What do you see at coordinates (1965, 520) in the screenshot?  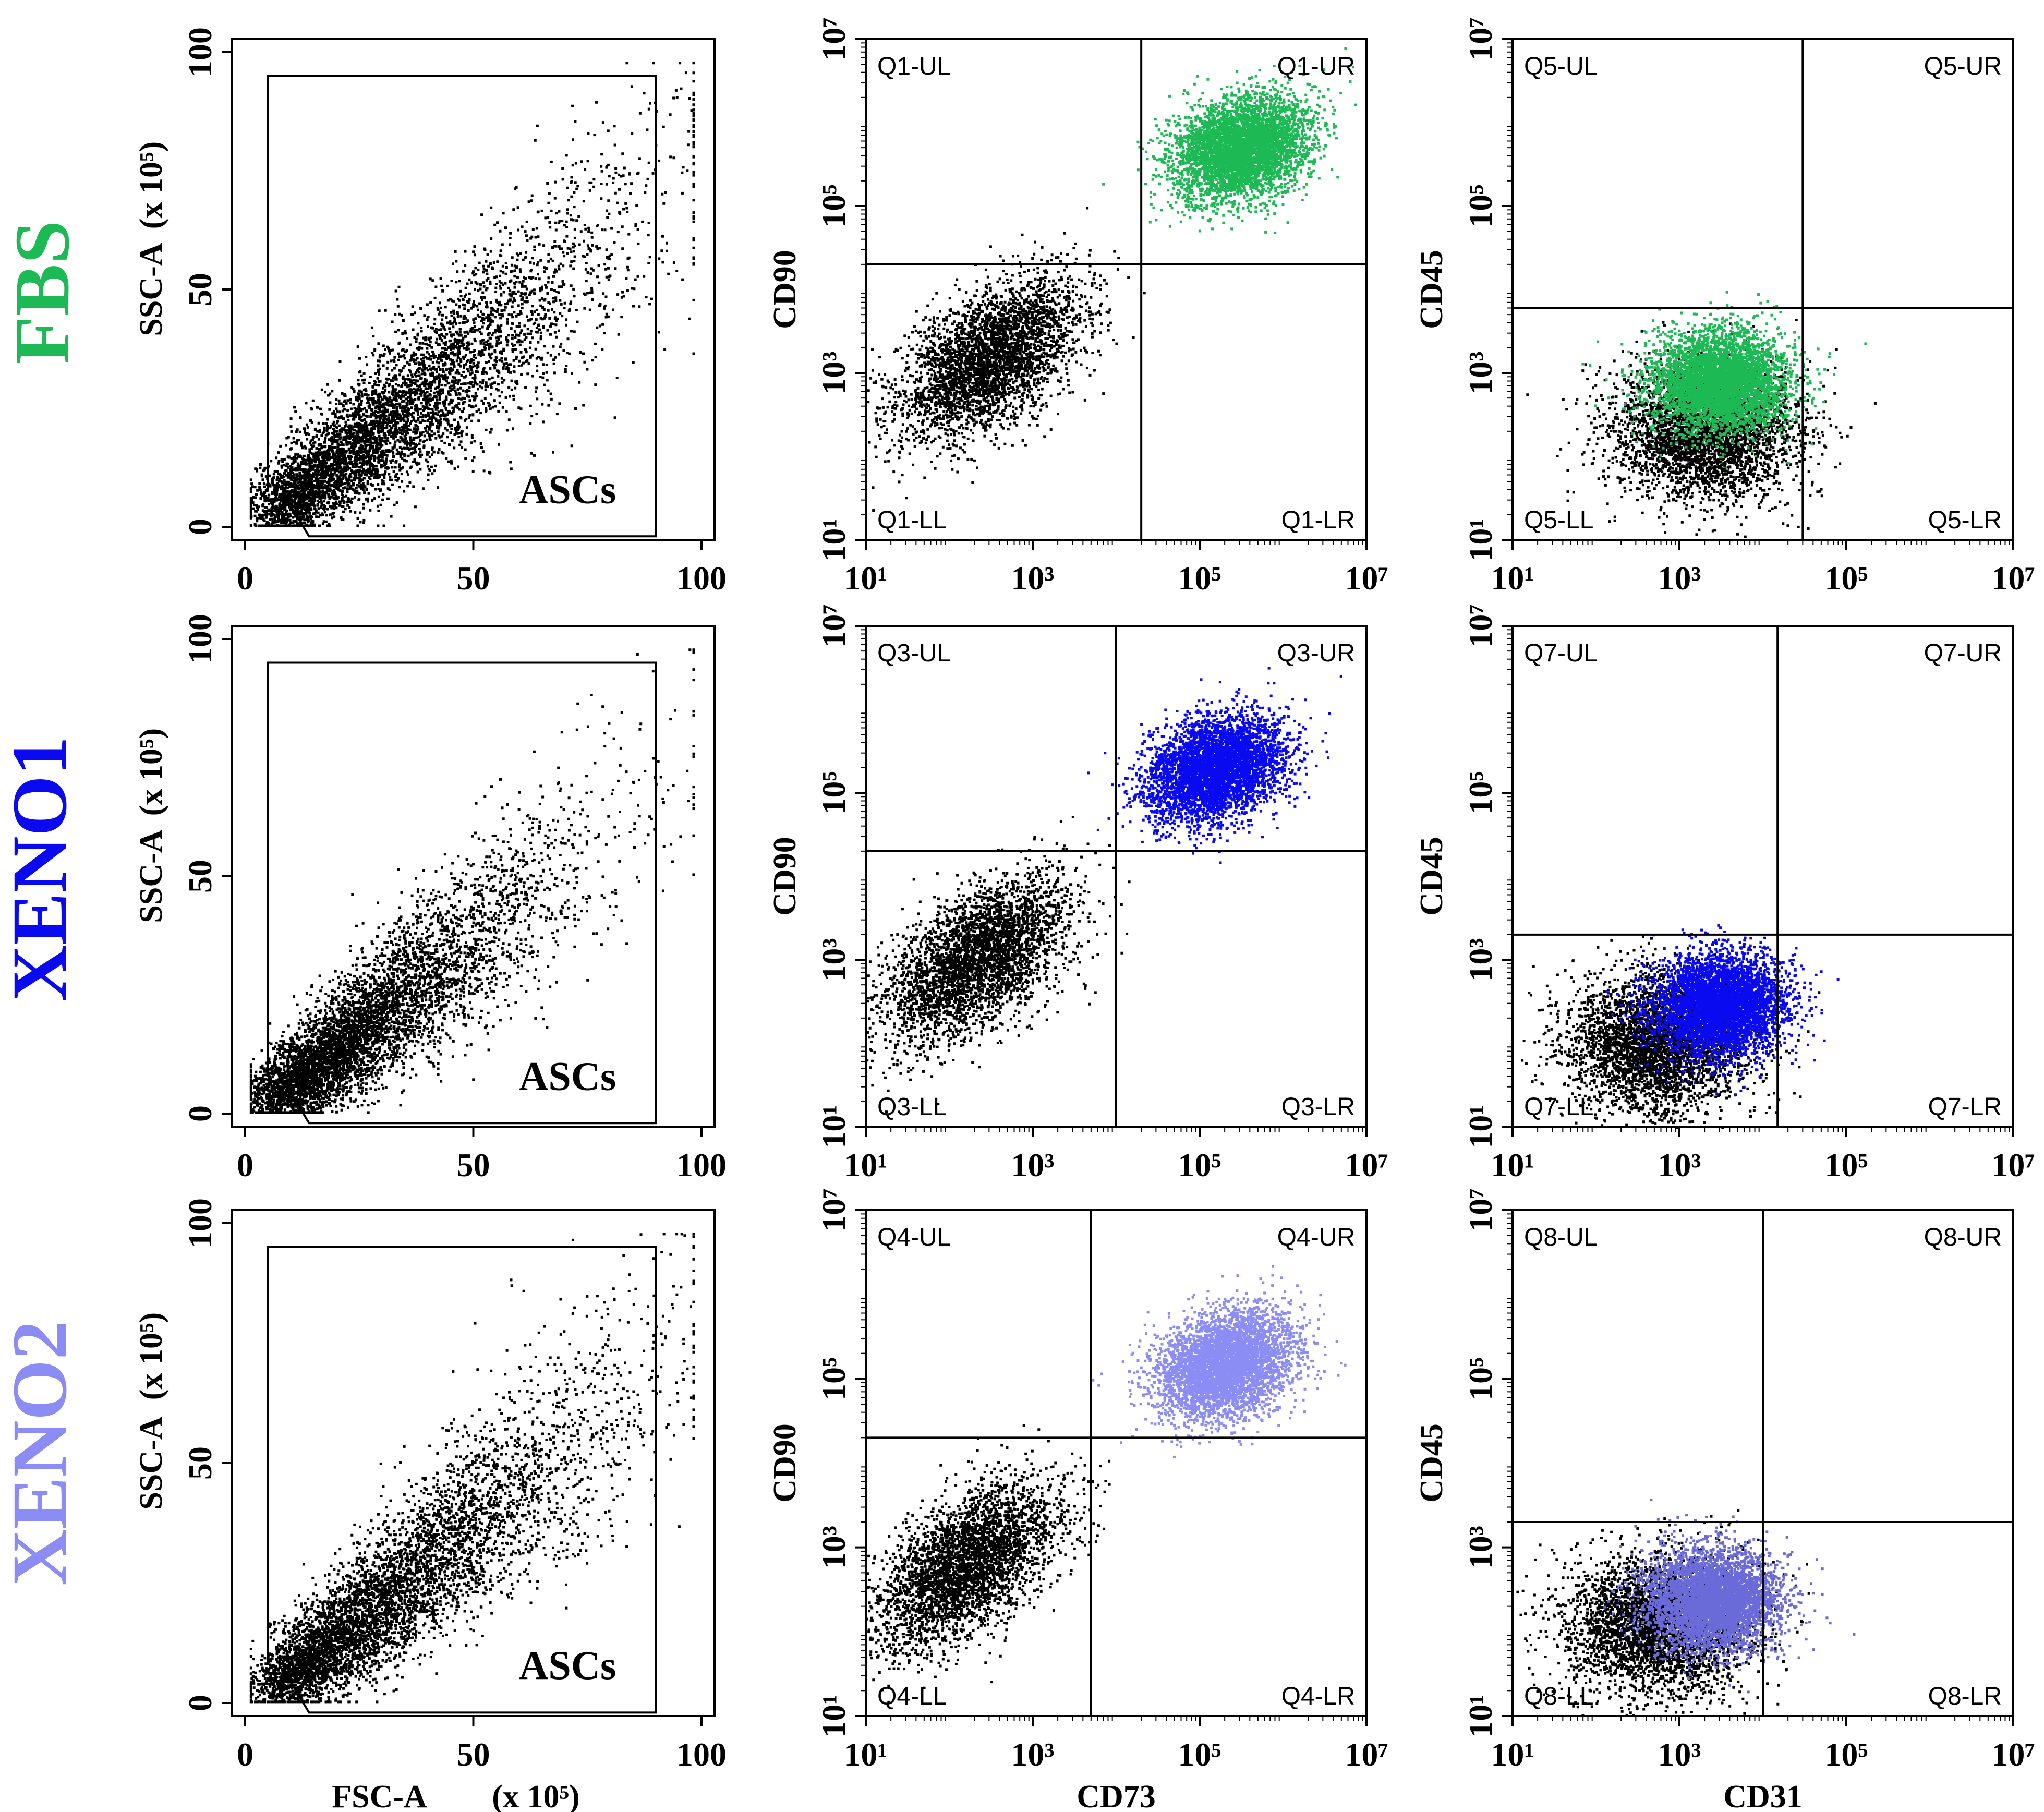 I see `quadrant-lr: Q5-LR` at bounding box center [1965, 520].